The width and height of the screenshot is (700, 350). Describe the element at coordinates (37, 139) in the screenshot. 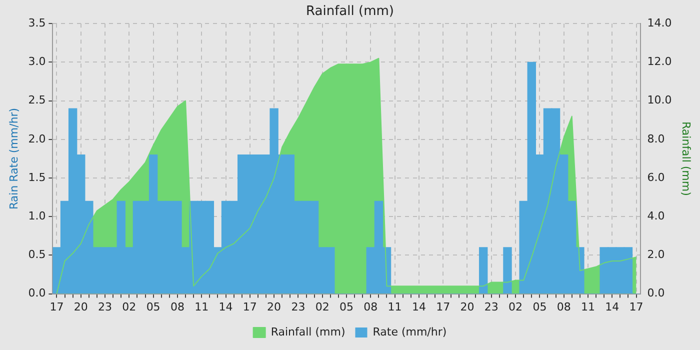

I see `y-tick-label: 2.0` at that location.